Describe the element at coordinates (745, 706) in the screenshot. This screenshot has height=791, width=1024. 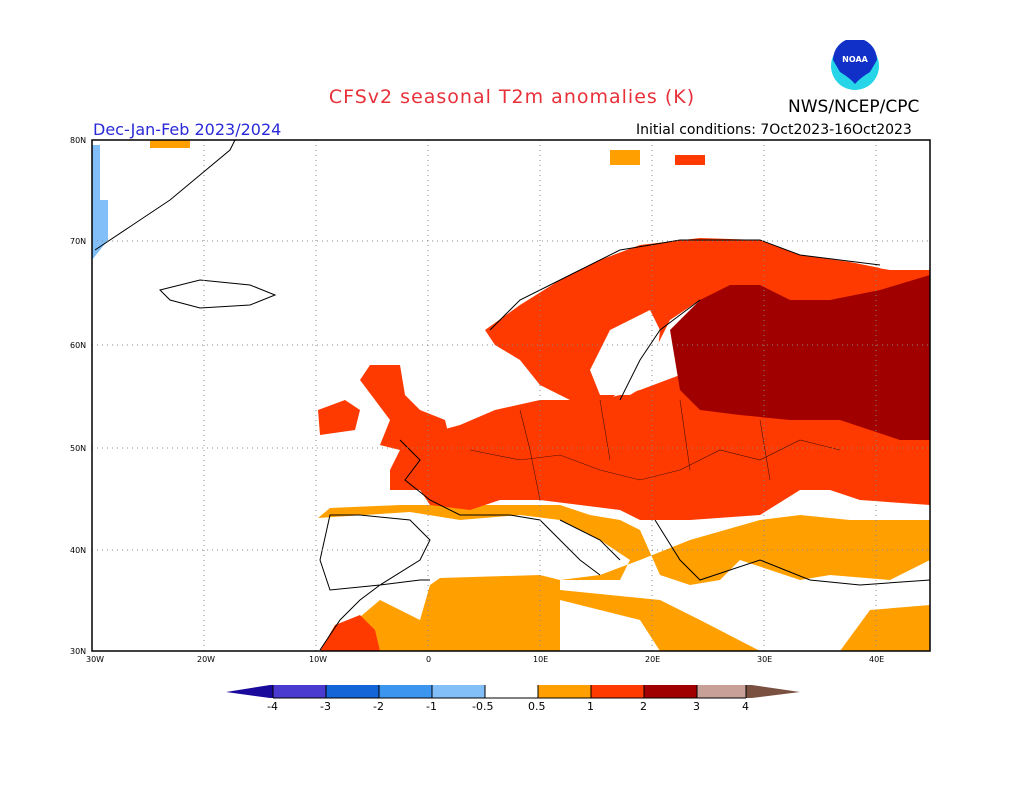
I see `colorbar-label: 4` at that location.